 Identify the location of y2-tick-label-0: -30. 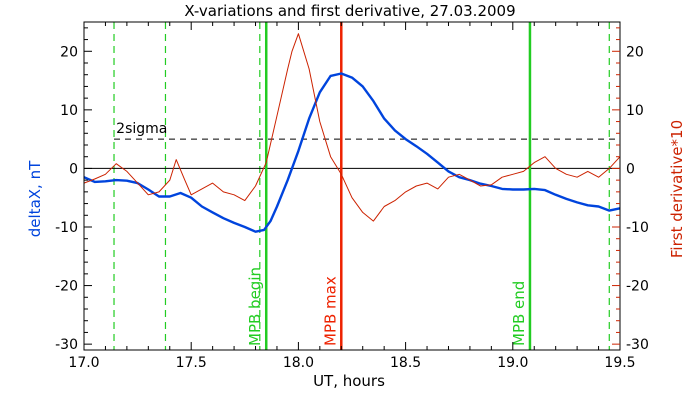
(637, 345).